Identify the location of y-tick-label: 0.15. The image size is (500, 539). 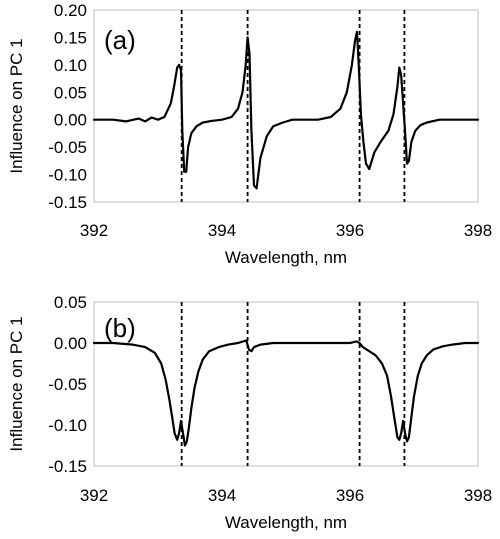
(70, 37).